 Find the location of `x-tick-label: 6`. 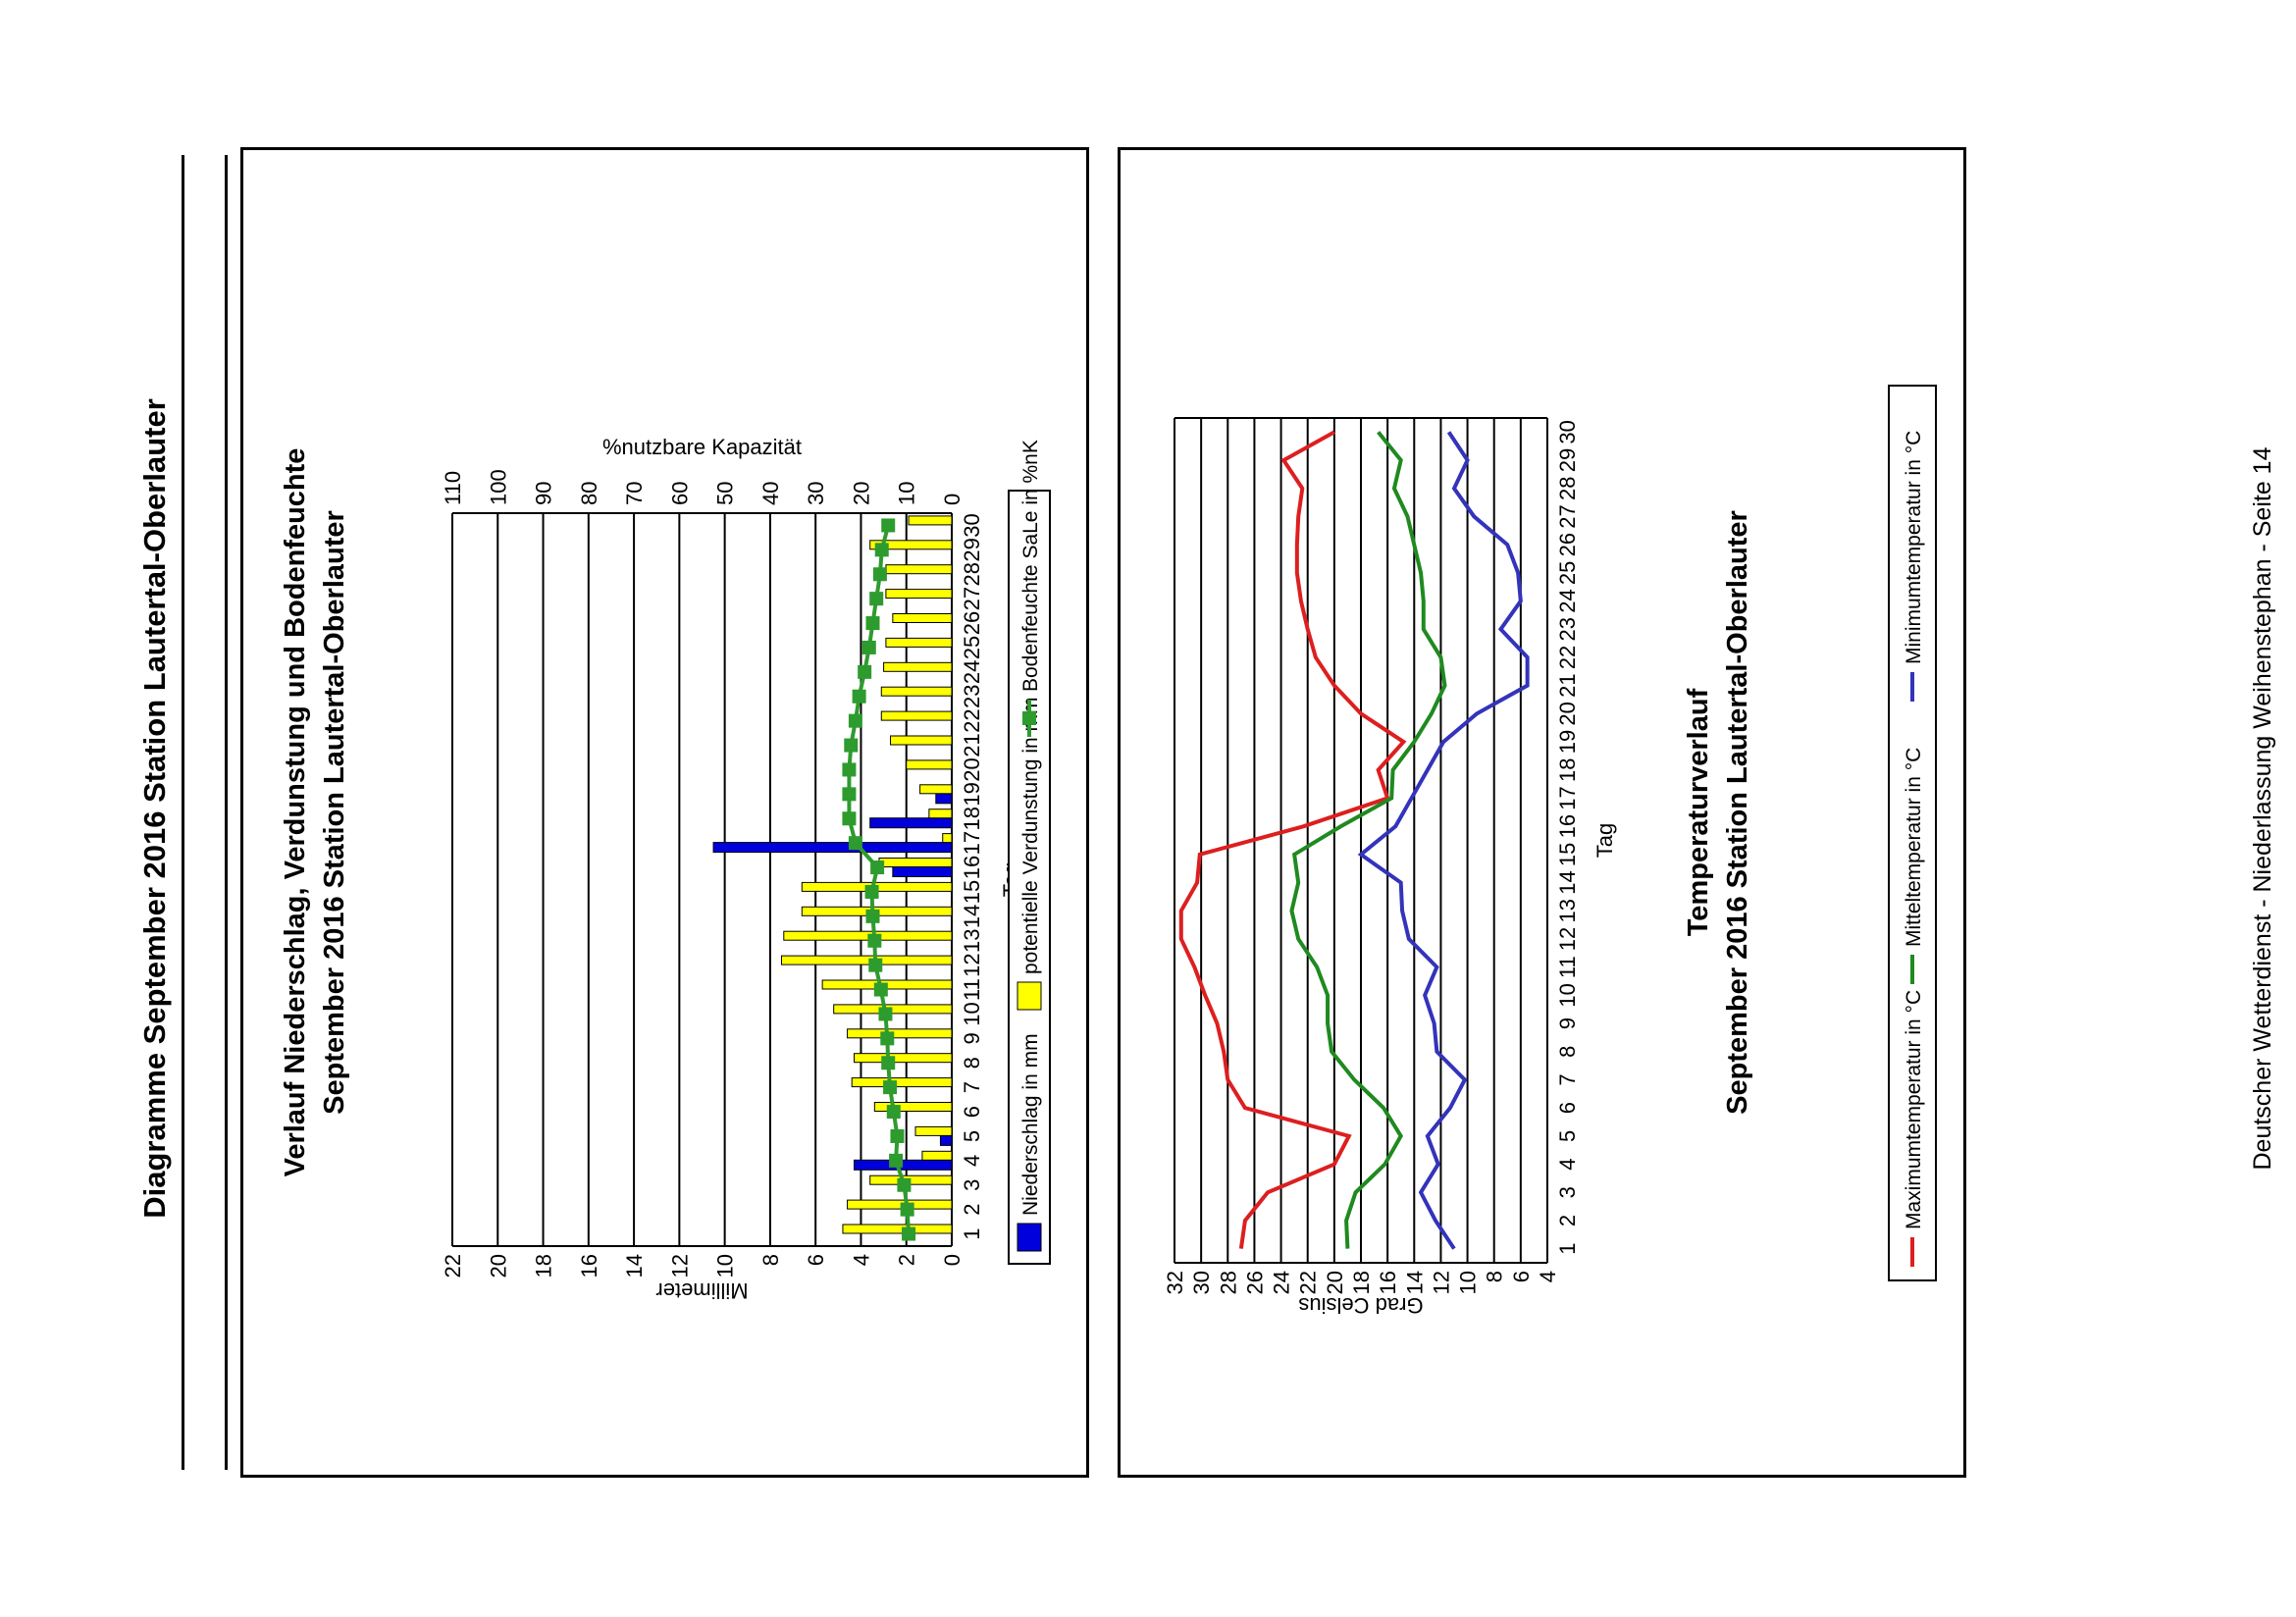

x-tick-label: 6 is located at coordinates (1567, 1108).